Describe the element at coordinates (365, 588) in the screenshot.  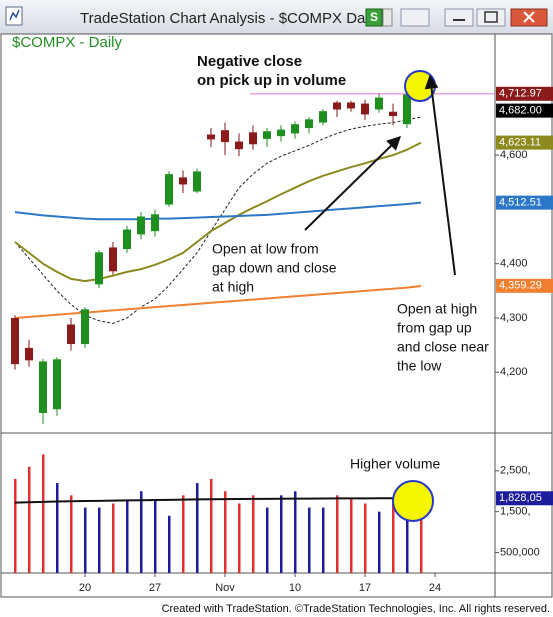
I see `x-tick-label: 17` at that location.